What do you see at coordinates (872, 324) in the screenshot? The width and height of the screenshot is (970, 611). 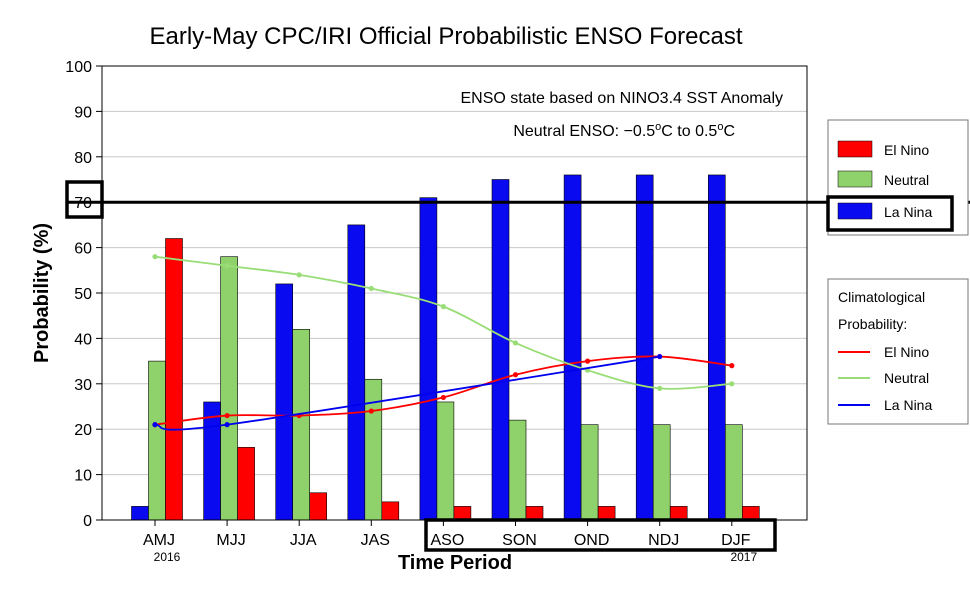 I see `legend-climo-title-2: Probability:` at bounding box center [872, 324].